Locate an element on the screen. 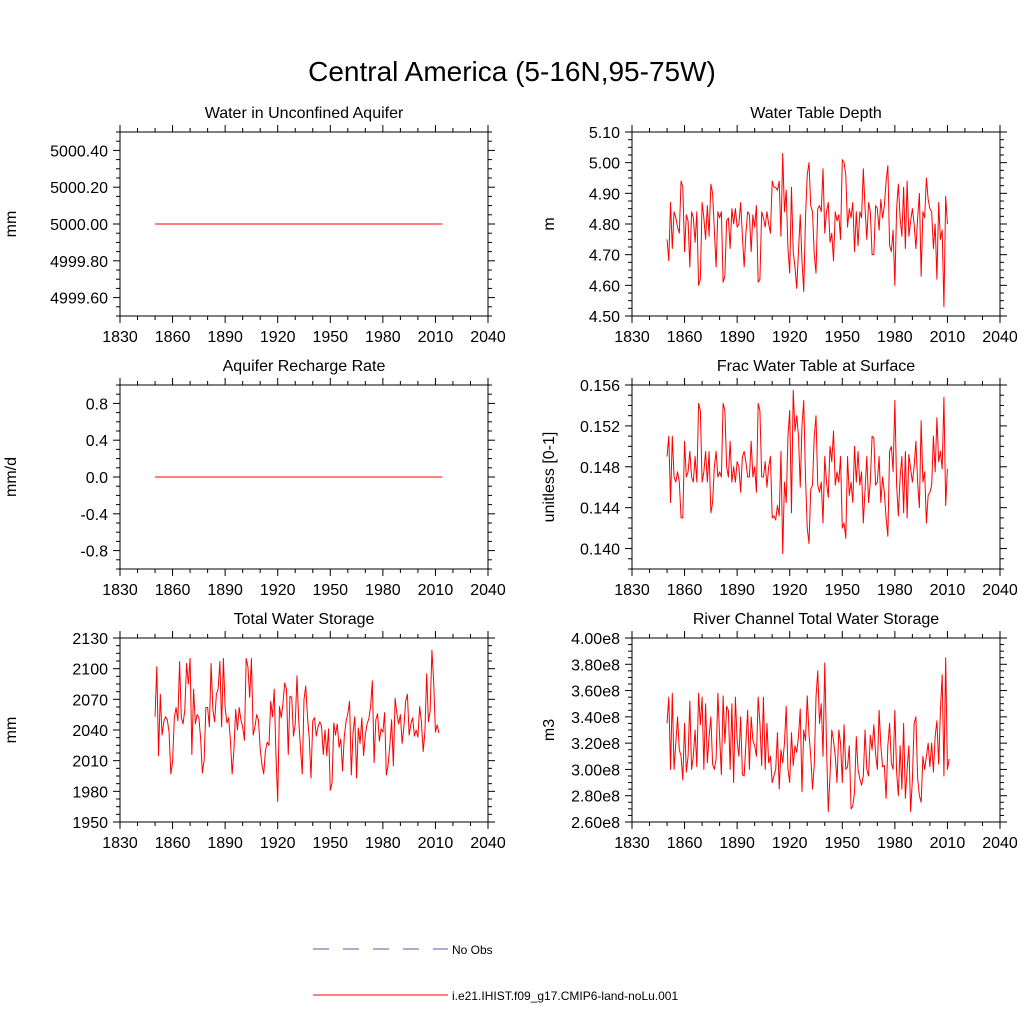 This screenshot has height=1024, width=1024. y-tick-label: 3.40e8 is located at coordinates (595, 718).